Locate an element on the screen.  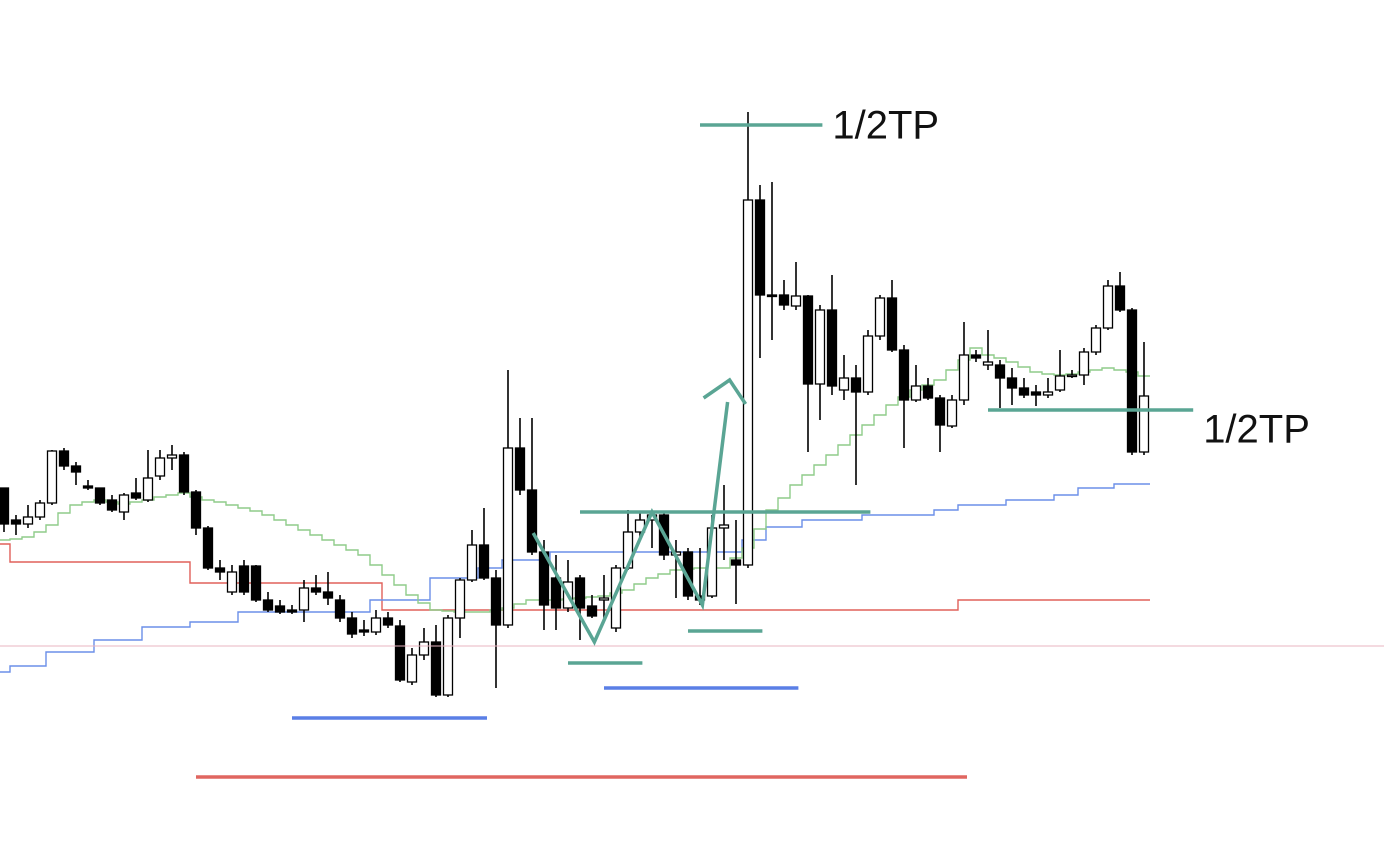
arrow-head is located at coordinates (725, 391).